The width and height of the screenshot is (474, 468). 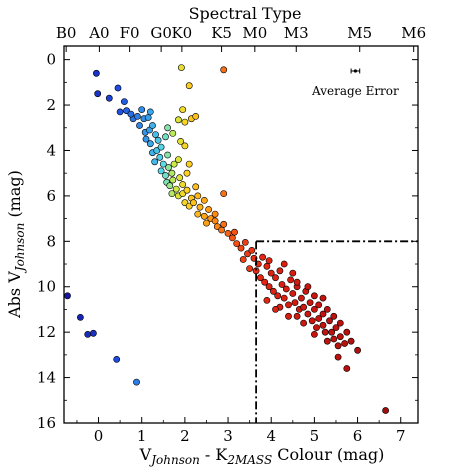 I want to click on y-tick-label: 2, so click(x=51, y=105).